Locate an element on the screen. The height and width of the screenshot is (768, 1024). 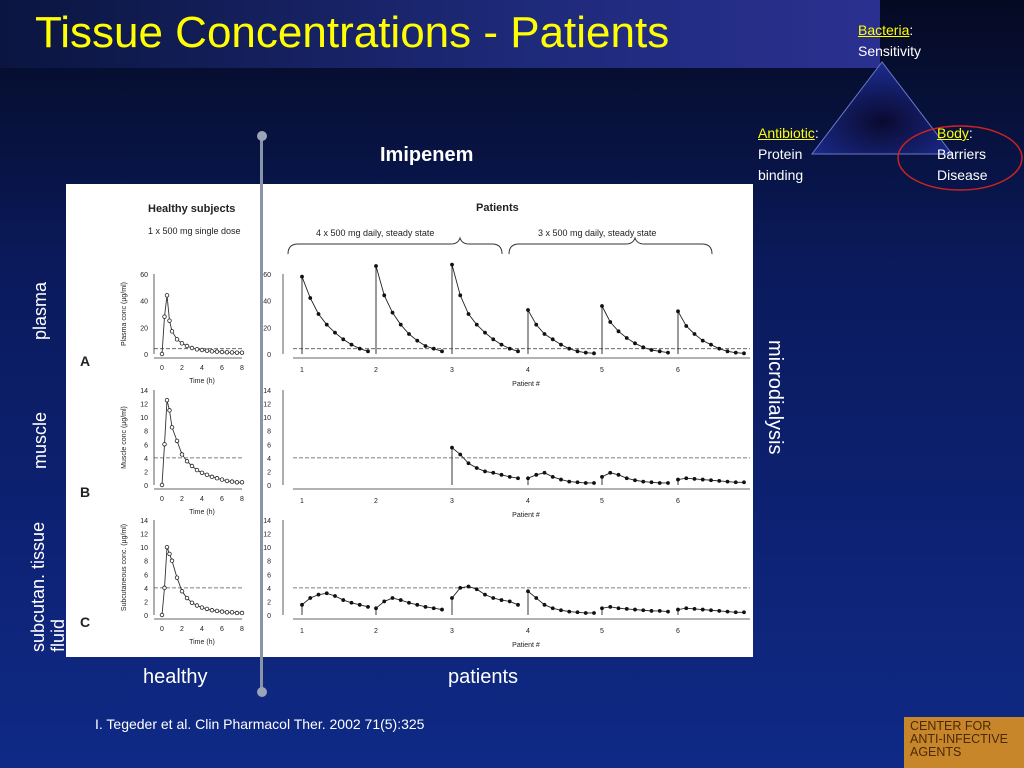
time-tick-A-0: 0 is located at coordinates (162, 368).